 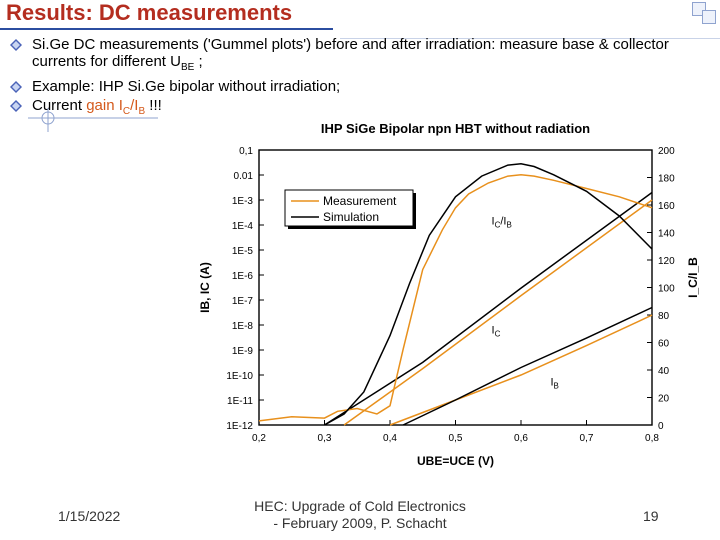 What do you see at coordinates (521, 438) in the screenshot?
I see `x-tick-label: 0,6` at bounding box center [521, 438].